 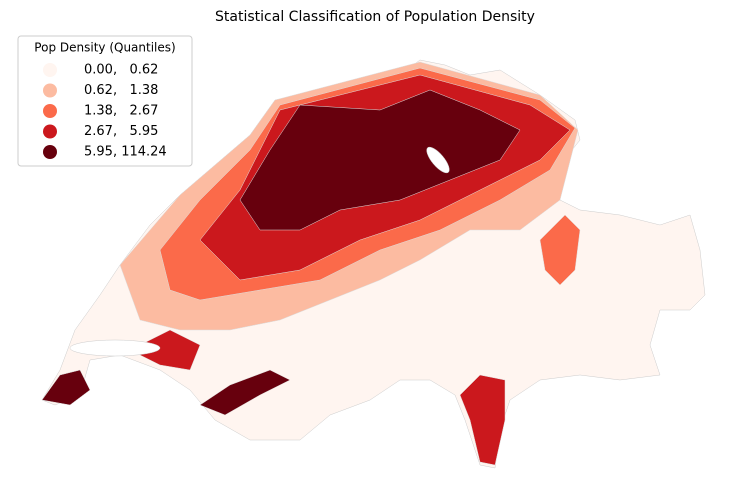 I want to click on region-red-west, so click(x=165, y=350).